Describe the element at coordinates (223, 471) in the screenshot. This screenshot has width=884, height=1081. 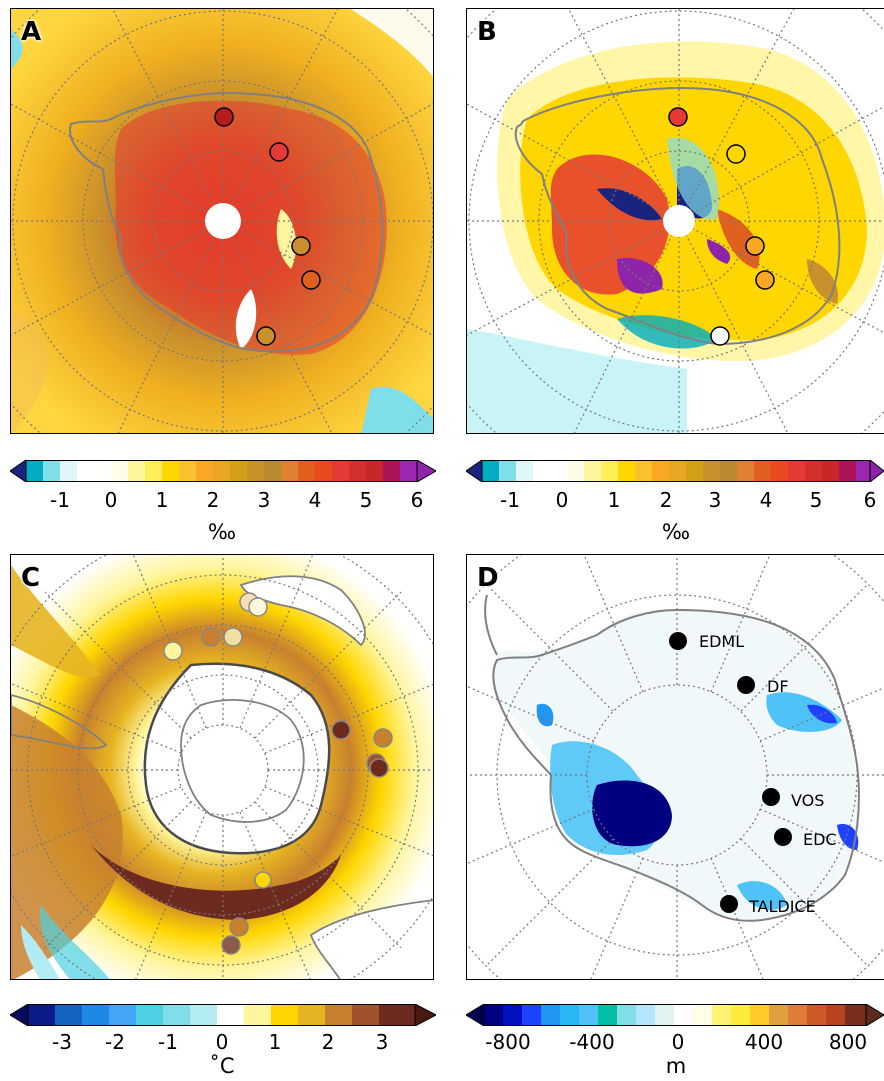
I see `colorbar-a` at that location.